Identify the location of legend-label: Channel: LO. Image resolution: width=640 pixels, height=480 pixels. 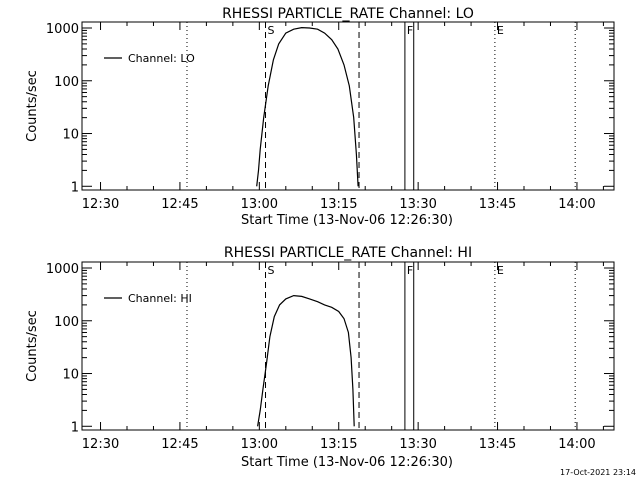
(161, 58).